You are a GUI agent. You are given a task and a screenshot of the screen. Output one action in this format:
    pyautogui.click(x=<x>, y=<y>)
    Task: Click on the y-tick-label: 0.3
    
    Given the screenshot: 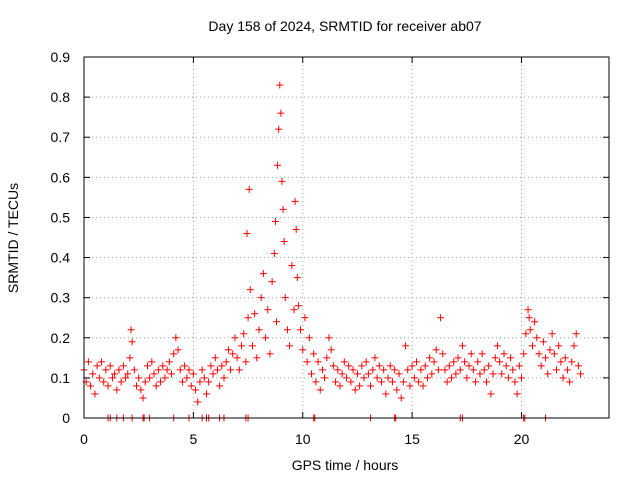 What is the action you would take?
    pyautogui.click(x=61, y=298)
    